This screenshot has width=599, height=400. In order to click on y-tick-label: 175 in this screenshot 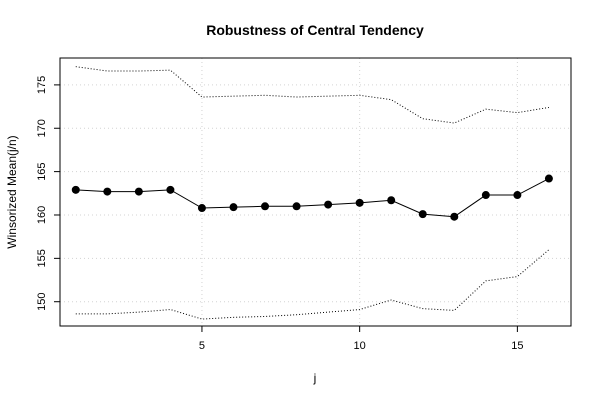, I will do `click(42, 85)`.